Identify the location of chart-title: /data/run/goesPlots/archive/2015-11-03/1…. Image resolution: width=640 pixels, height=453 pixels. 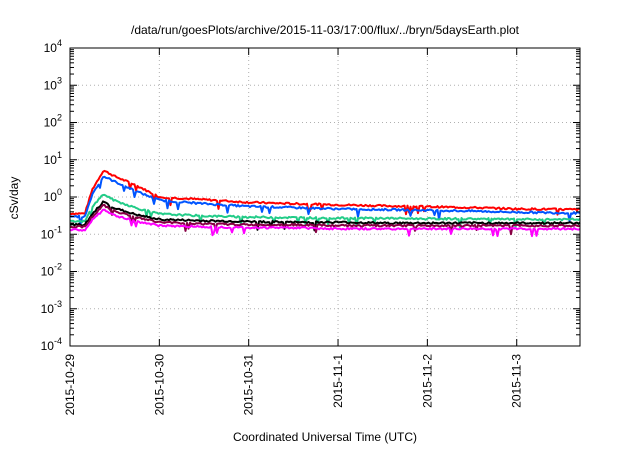
(325, 30).